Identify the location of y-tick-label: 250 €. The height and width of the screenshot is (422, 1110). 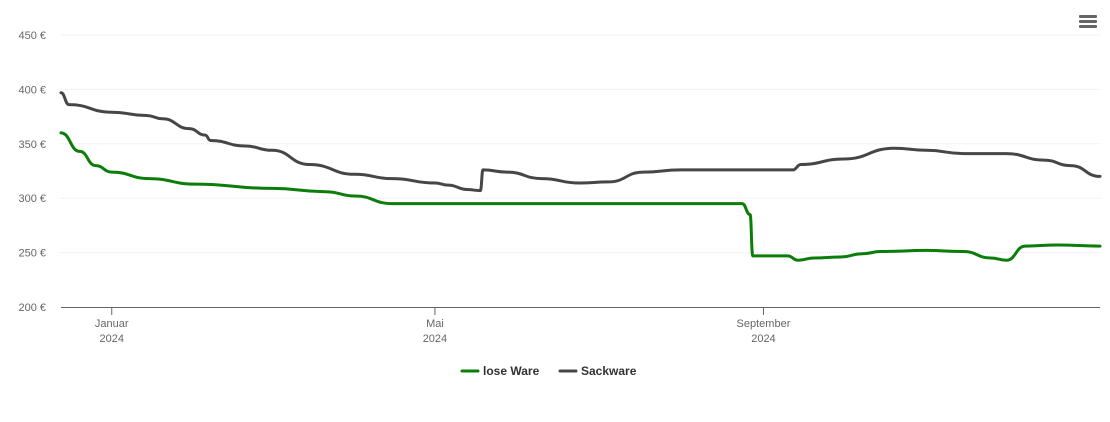
(32, 254).